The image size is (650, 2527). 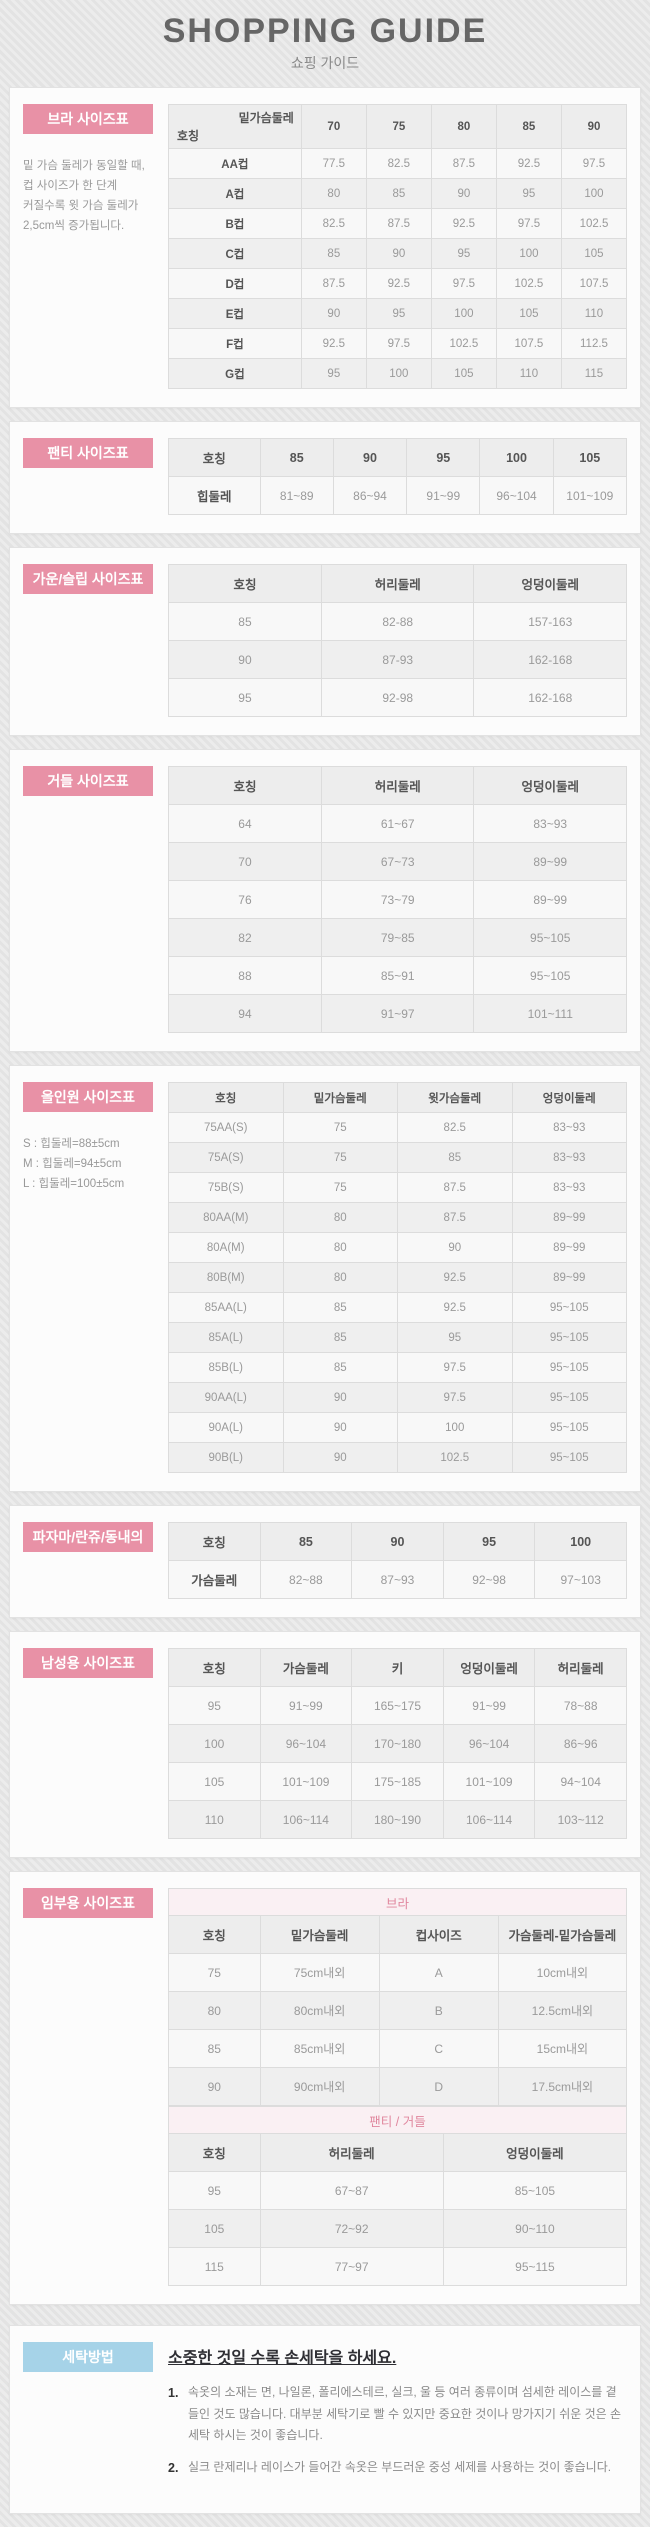 What do you see at coordinates (535, 2266) in the screenshot?
I see `value-cell: 95~115` at bounding box center [535, 2266].